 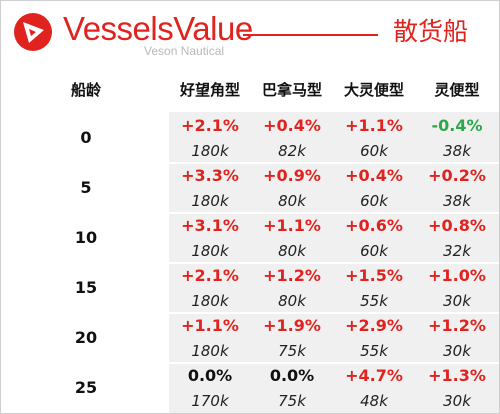 I want to click on brand-name: VesselsValue, so click(x=158, y=28).